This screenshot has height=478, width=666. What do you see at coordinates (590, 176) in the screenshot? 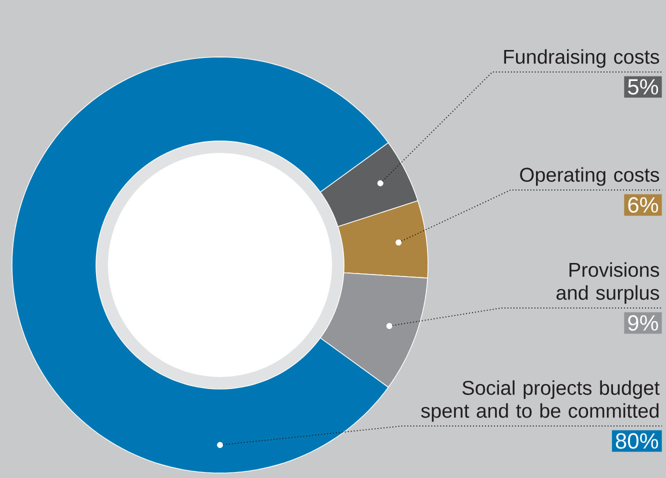
I see `slice-label: Operating costs` at bounding box center [590, 176].